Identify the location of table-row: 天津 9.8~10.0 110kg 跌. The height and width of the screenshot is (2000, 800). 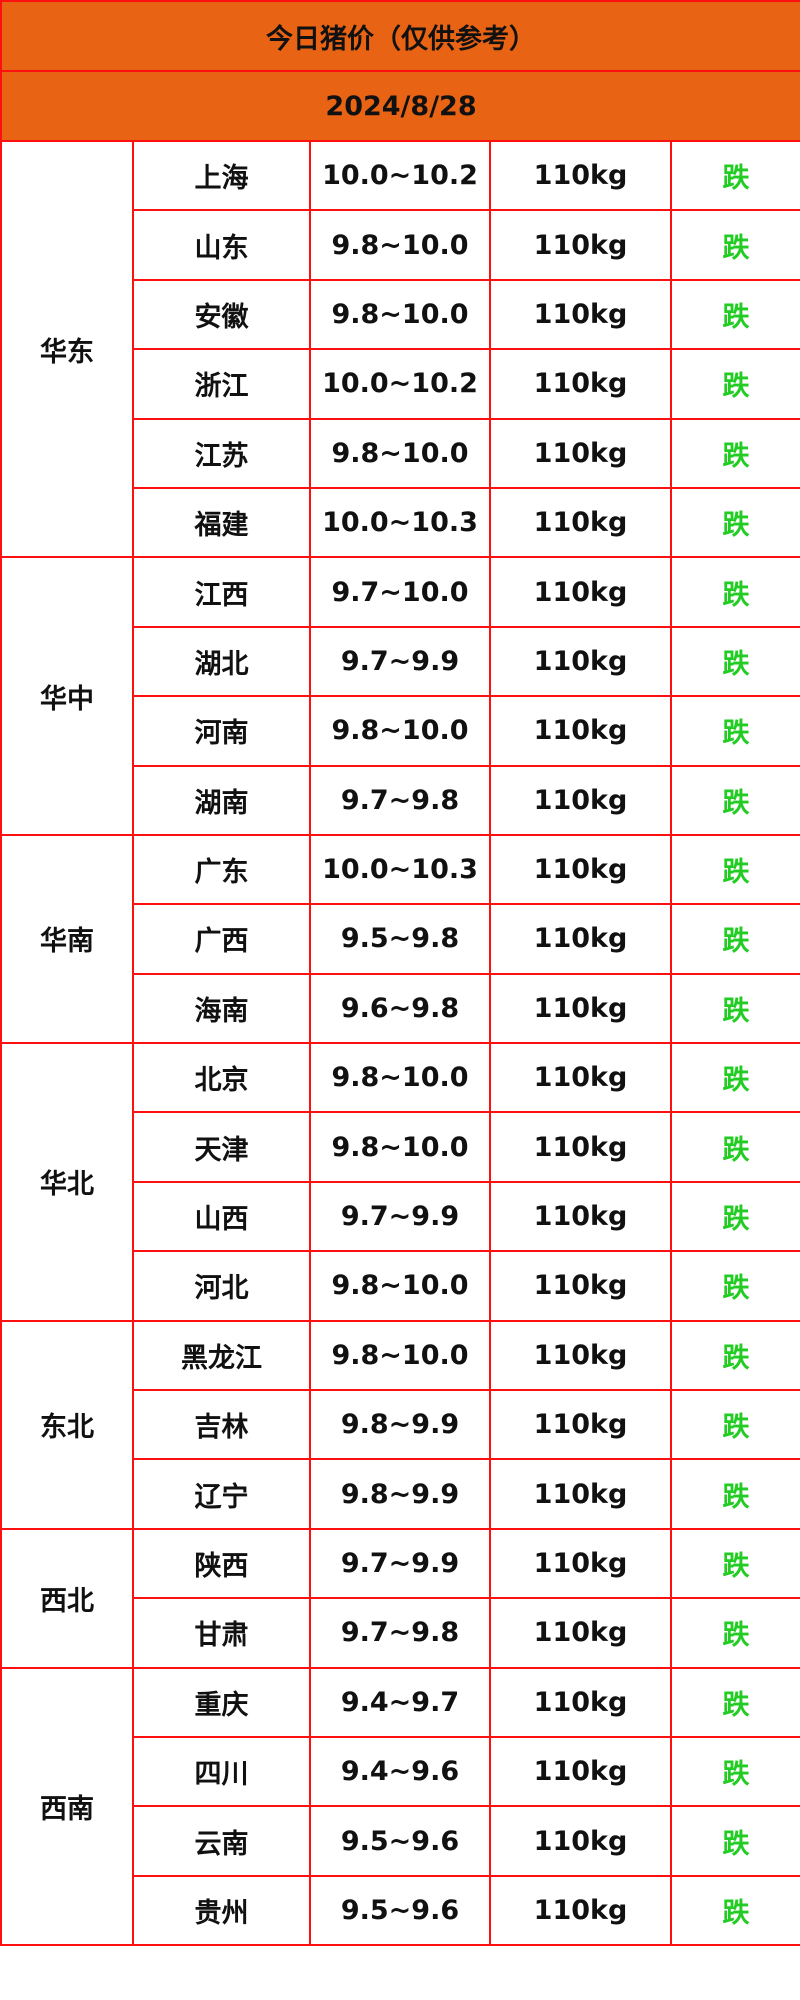
(400, 1147).